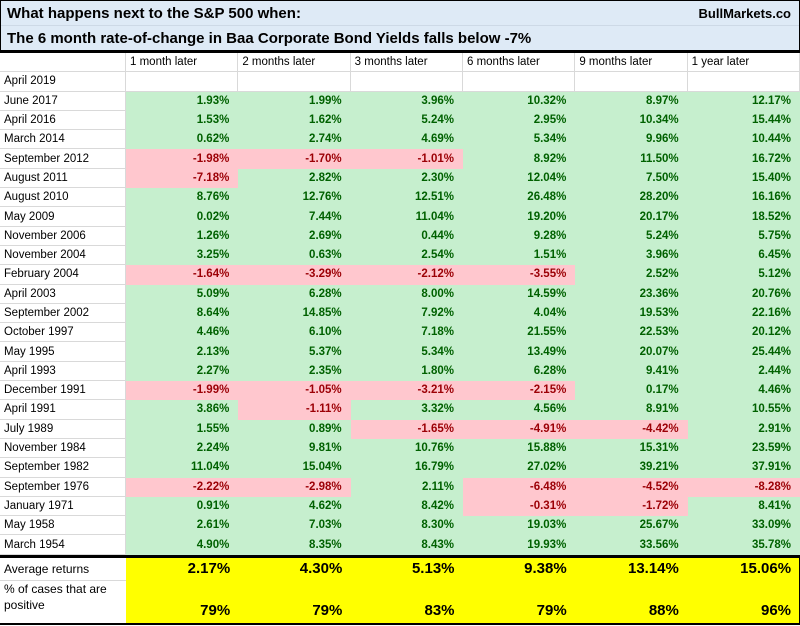 This screenshot has height=626, width=800. I want to click on return-cell: 39.21%, so click(631, 468).